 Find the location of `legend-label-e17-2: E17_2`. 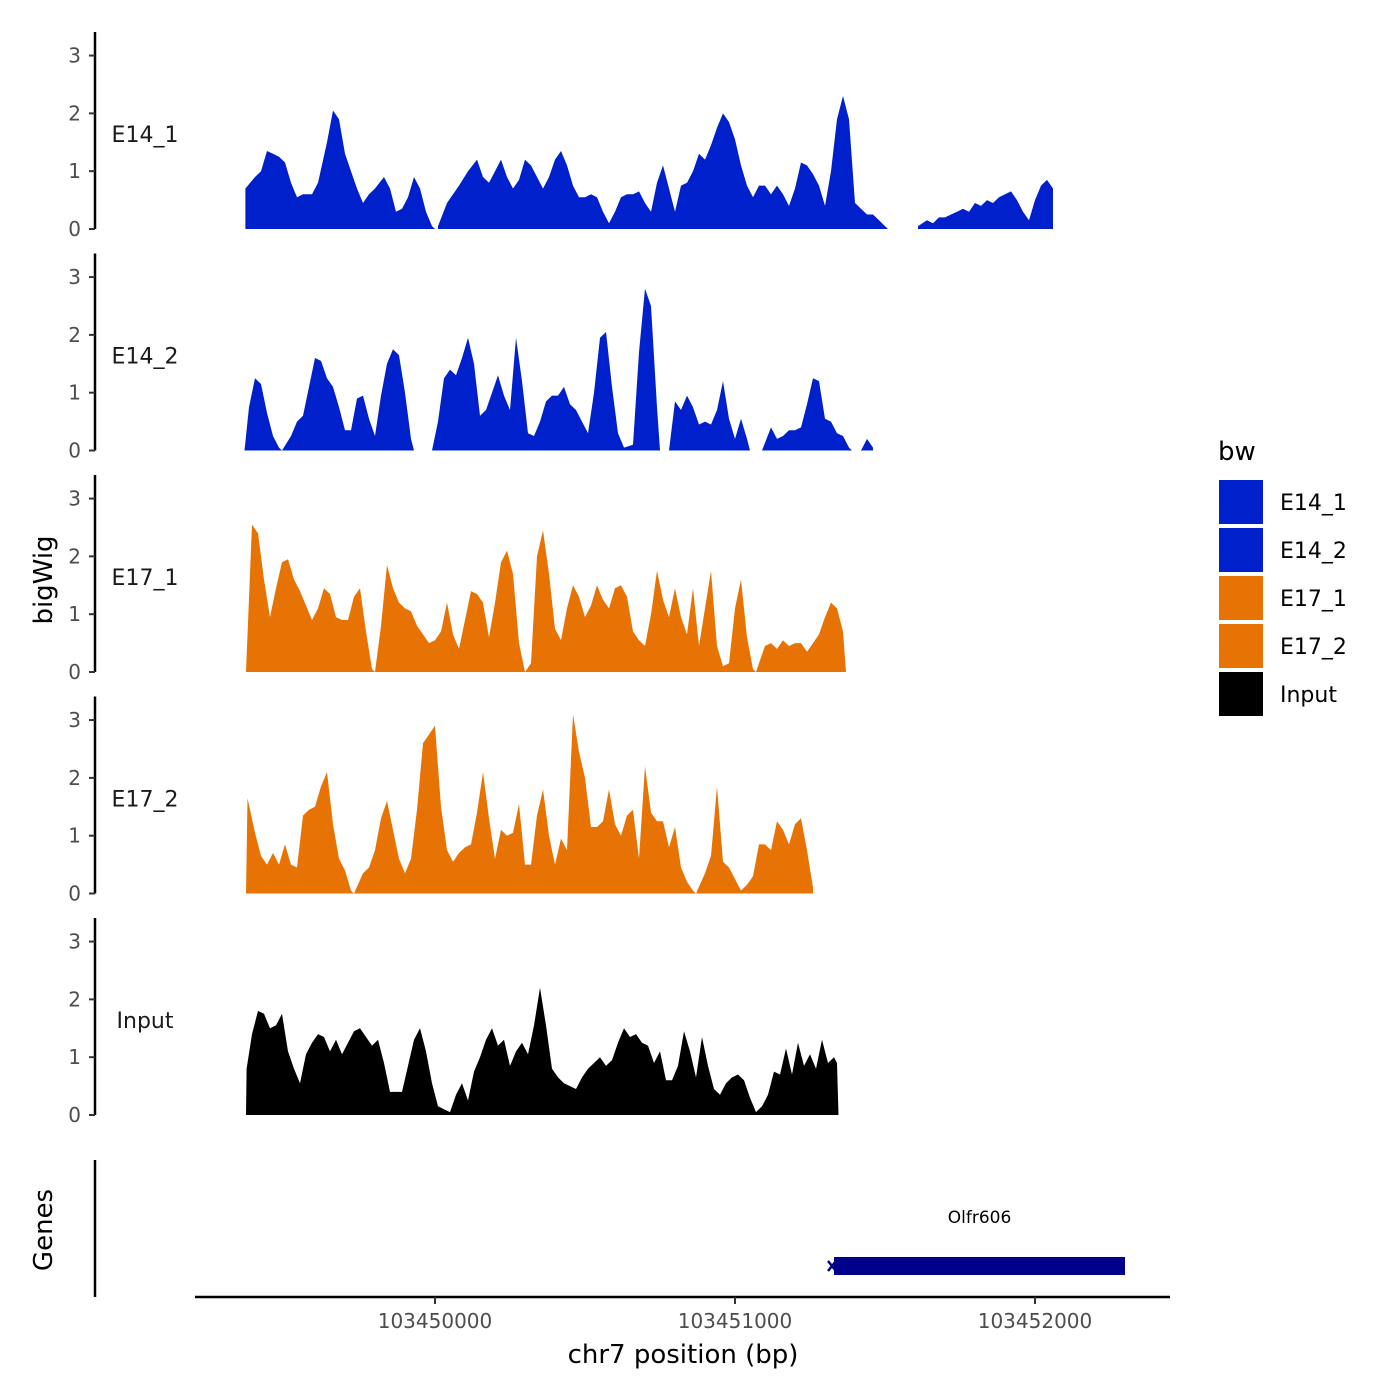

legend-label-e17-2: E17_2 is located at coordinates (1313, 647).